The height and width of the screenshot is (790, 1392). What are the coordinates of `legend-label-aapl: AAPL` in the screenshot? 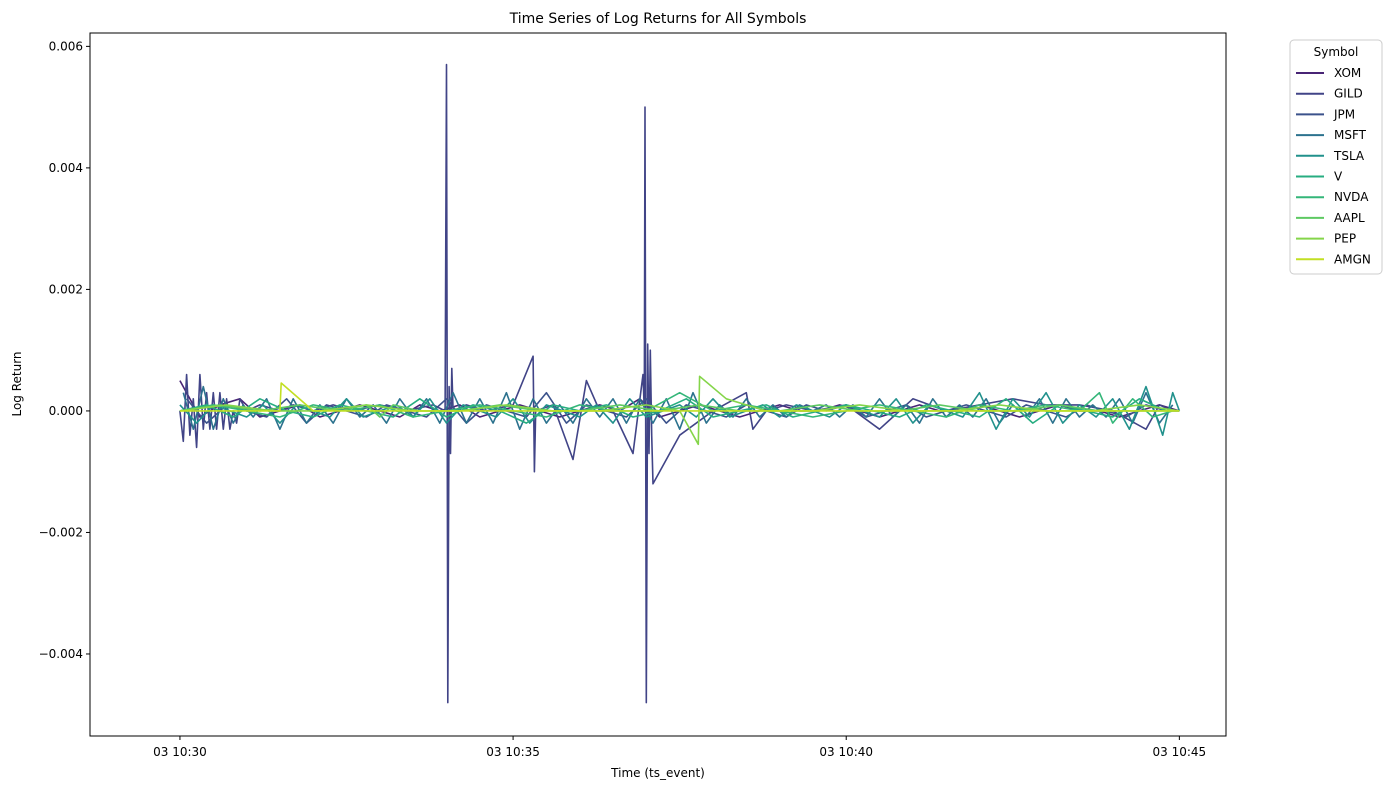 It's located at (1349, 218).